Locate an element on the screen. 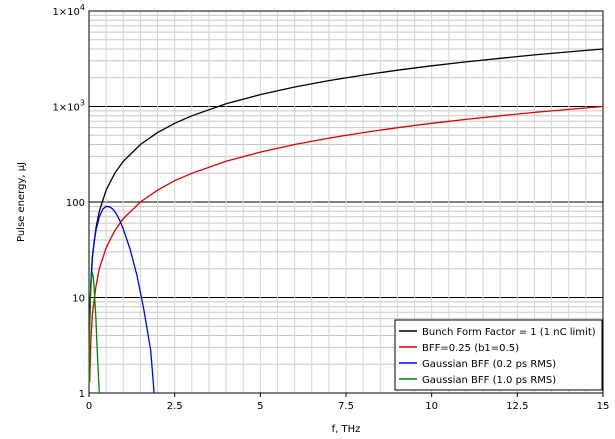 Image resolution: width=615 pixels, height=439 pixels. y-tick-label: 10 is located at coordinates (78, 299).